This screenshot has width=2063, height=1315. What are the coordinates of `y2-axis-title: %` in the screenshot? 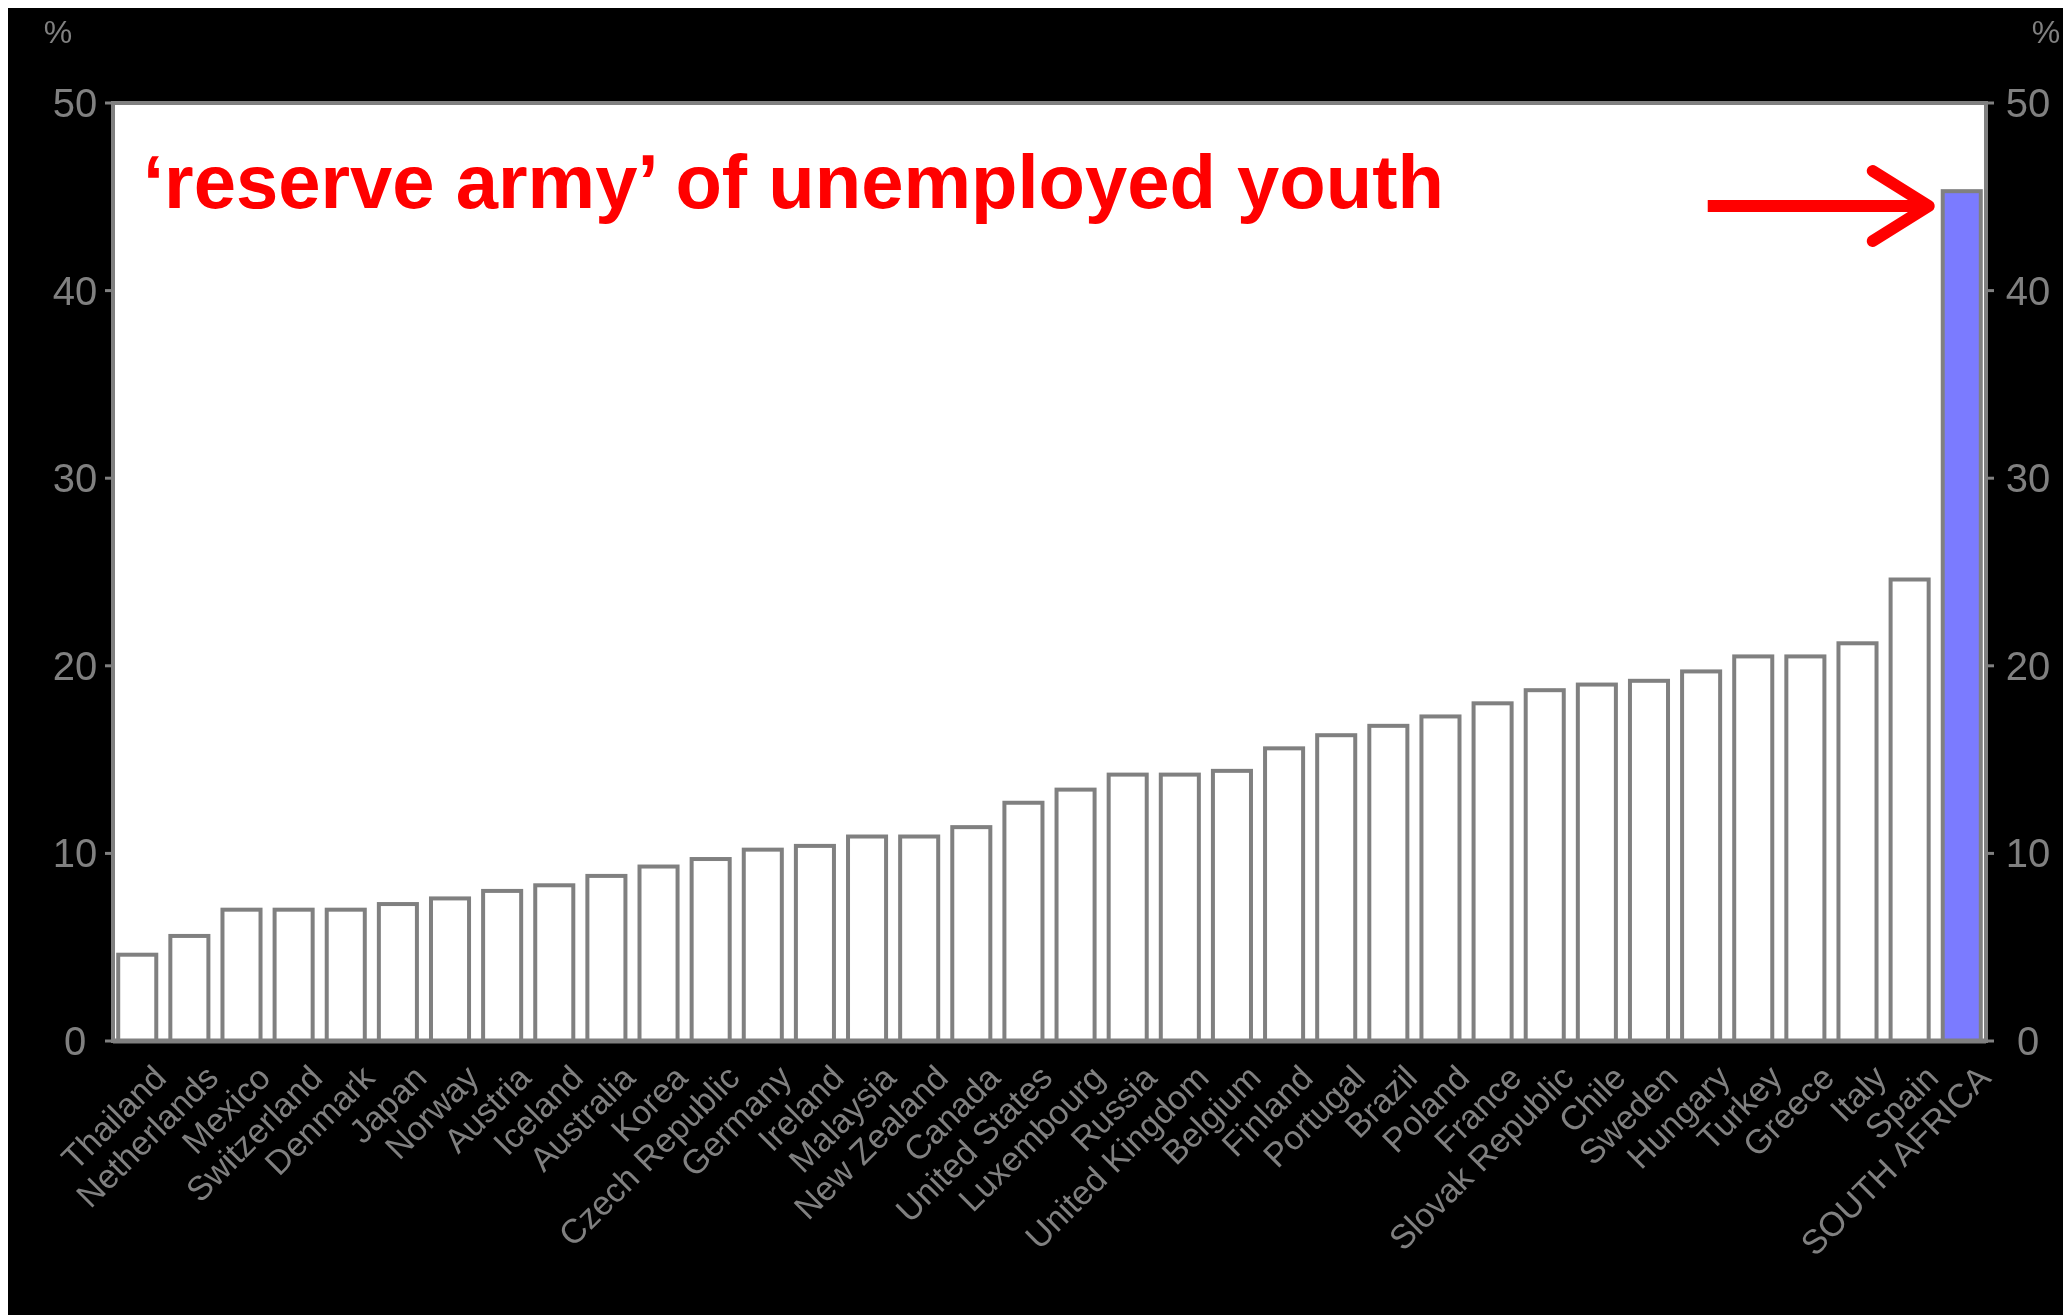 It's located at (2046, 32).